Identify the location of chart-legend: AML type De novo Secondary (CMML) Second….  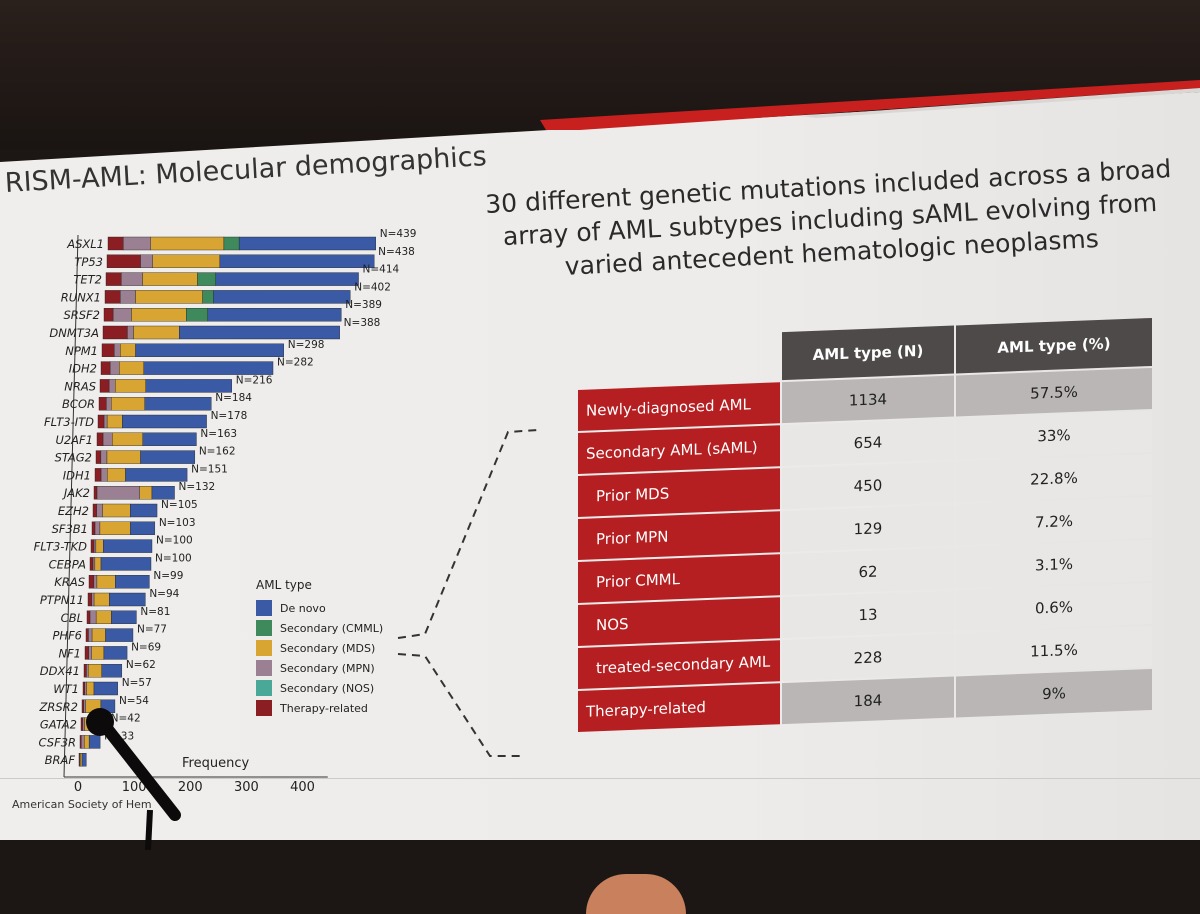
(319, 648).